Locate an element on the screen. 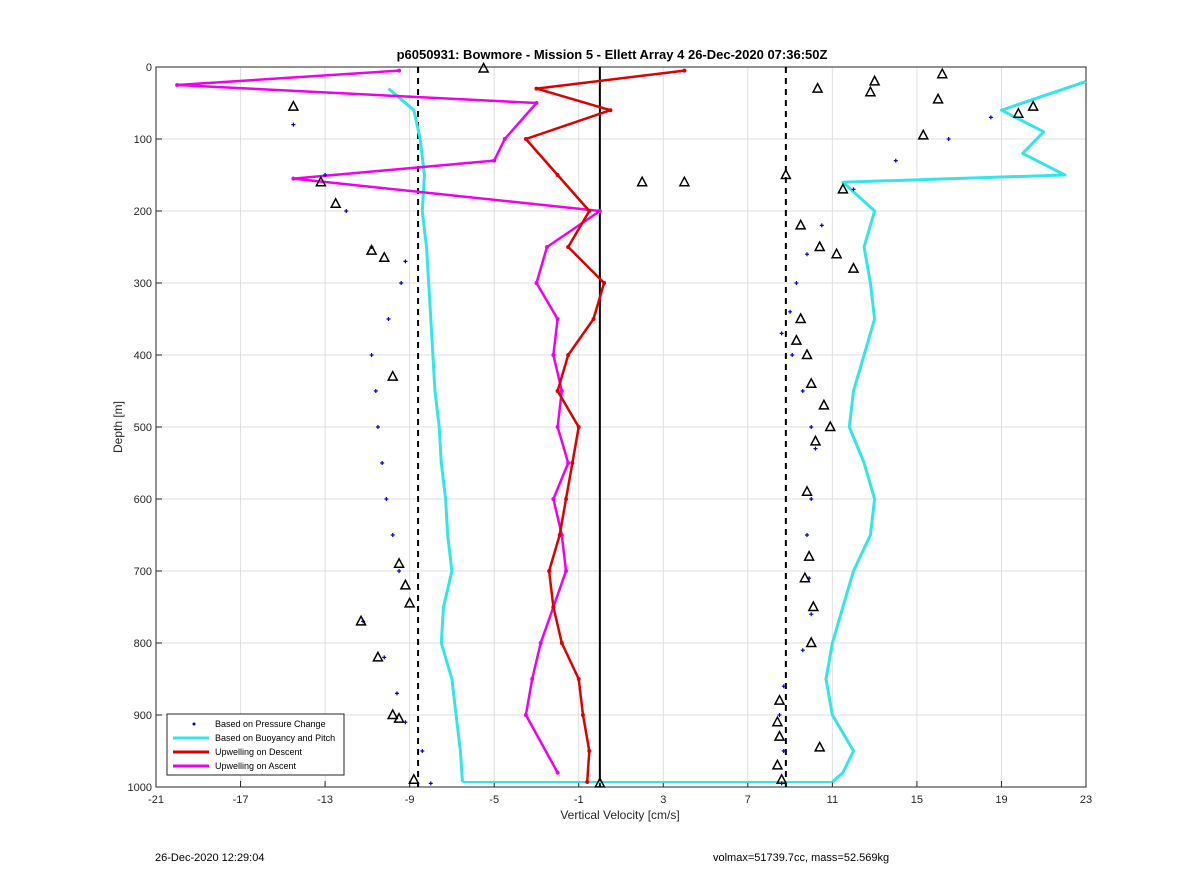 The image size is (1200, 885). x-tick-label: -9 is located at coordinates (410, 800).